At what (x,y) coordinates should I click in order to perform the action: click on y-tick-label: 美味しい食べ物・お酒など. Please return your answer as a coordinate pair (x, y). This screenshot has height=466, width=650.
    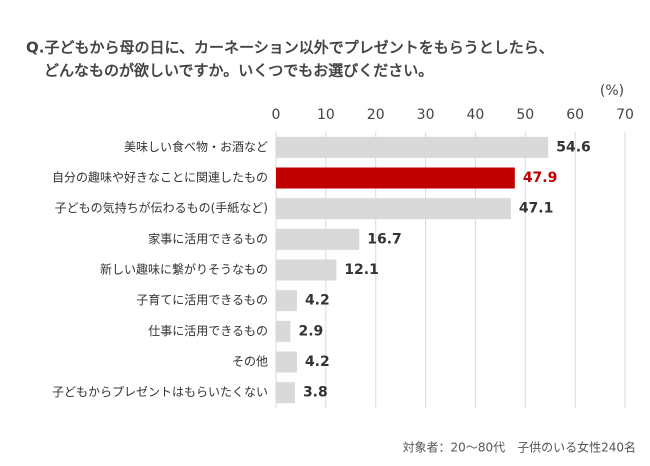
    Looking at the image, I should click on (196, 146).